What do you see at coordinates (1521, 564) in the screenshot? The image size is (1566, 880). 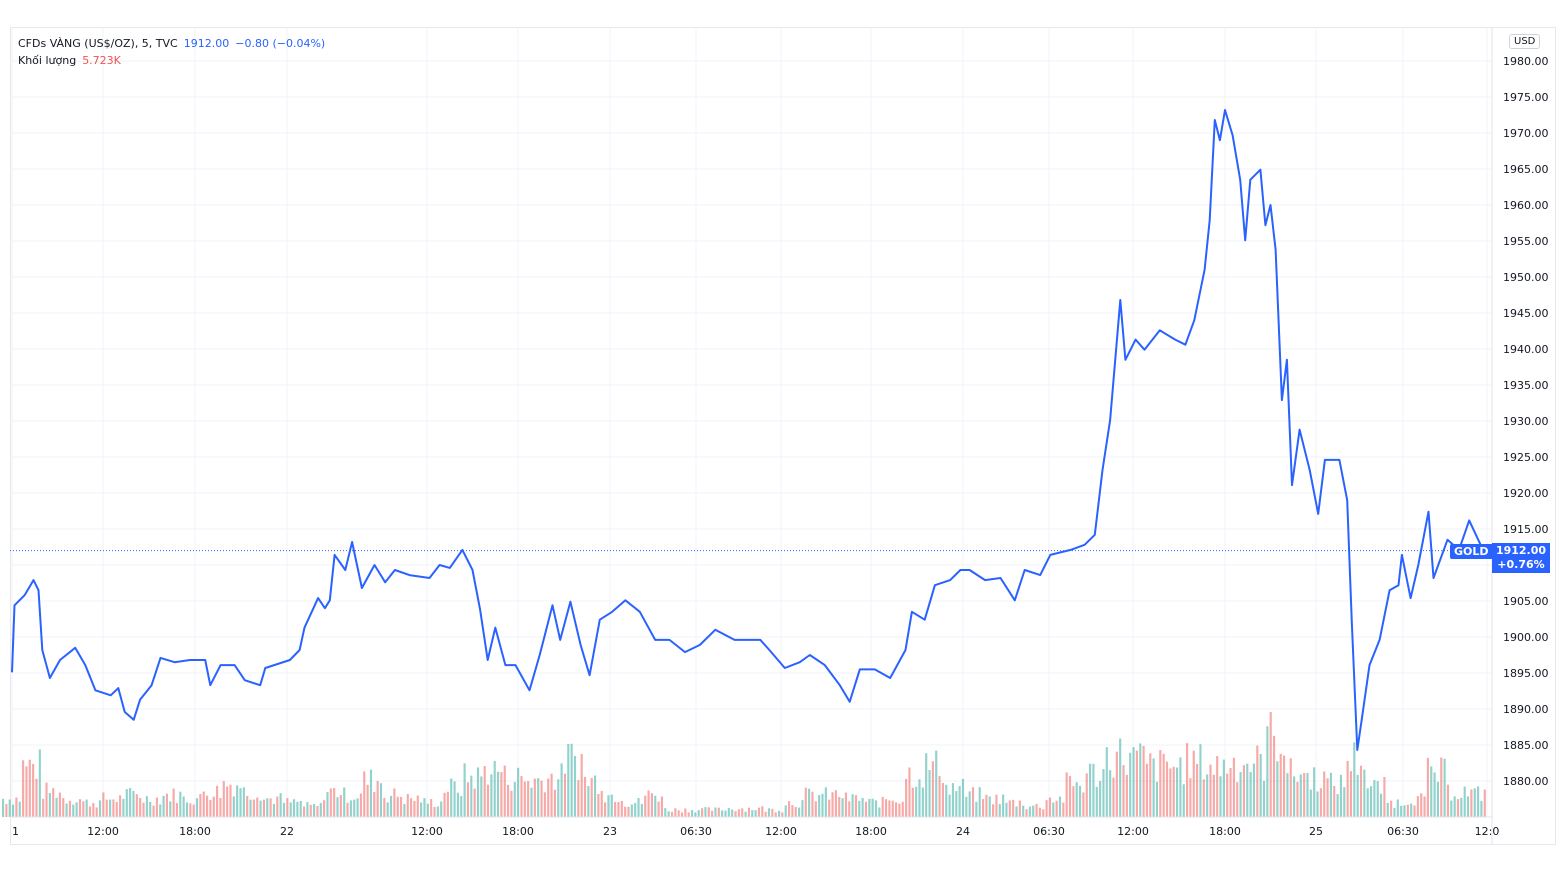 I see `price-tag-change: +0.76%` at bounding box center [1521, 564].